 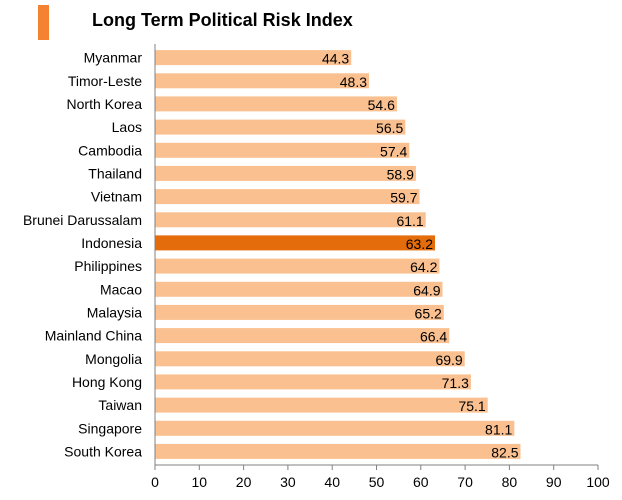 What do you see at coordinates (421, 482) in the screenshot?
I see `x-tick-label: 60` at bounding box center [421, 482].